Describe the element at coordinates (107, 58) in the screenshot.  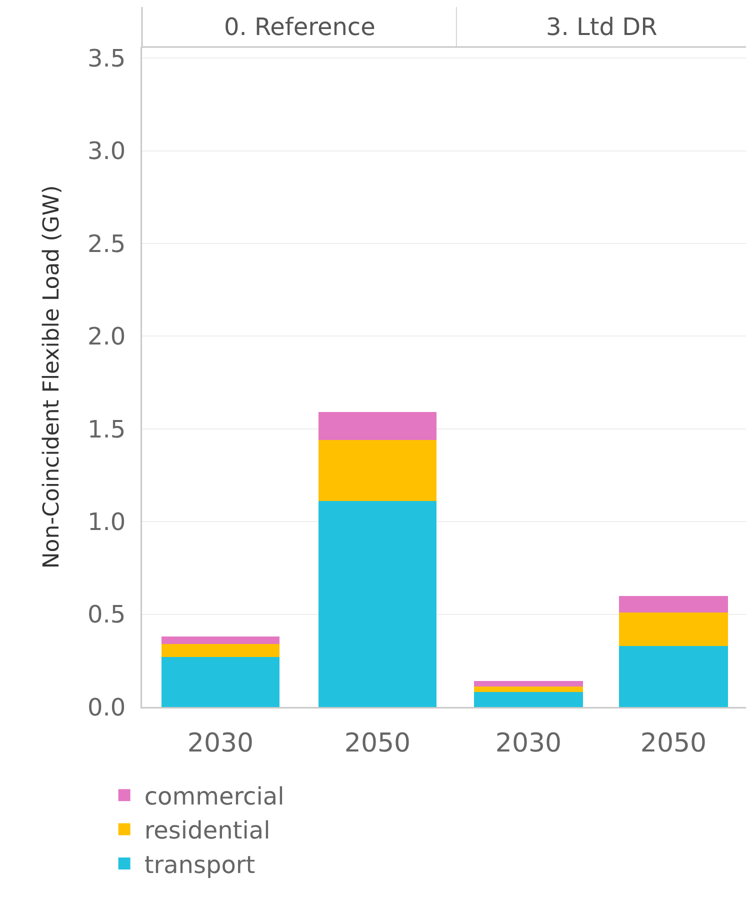
I see `y-tick-label: 3.5` at that location.